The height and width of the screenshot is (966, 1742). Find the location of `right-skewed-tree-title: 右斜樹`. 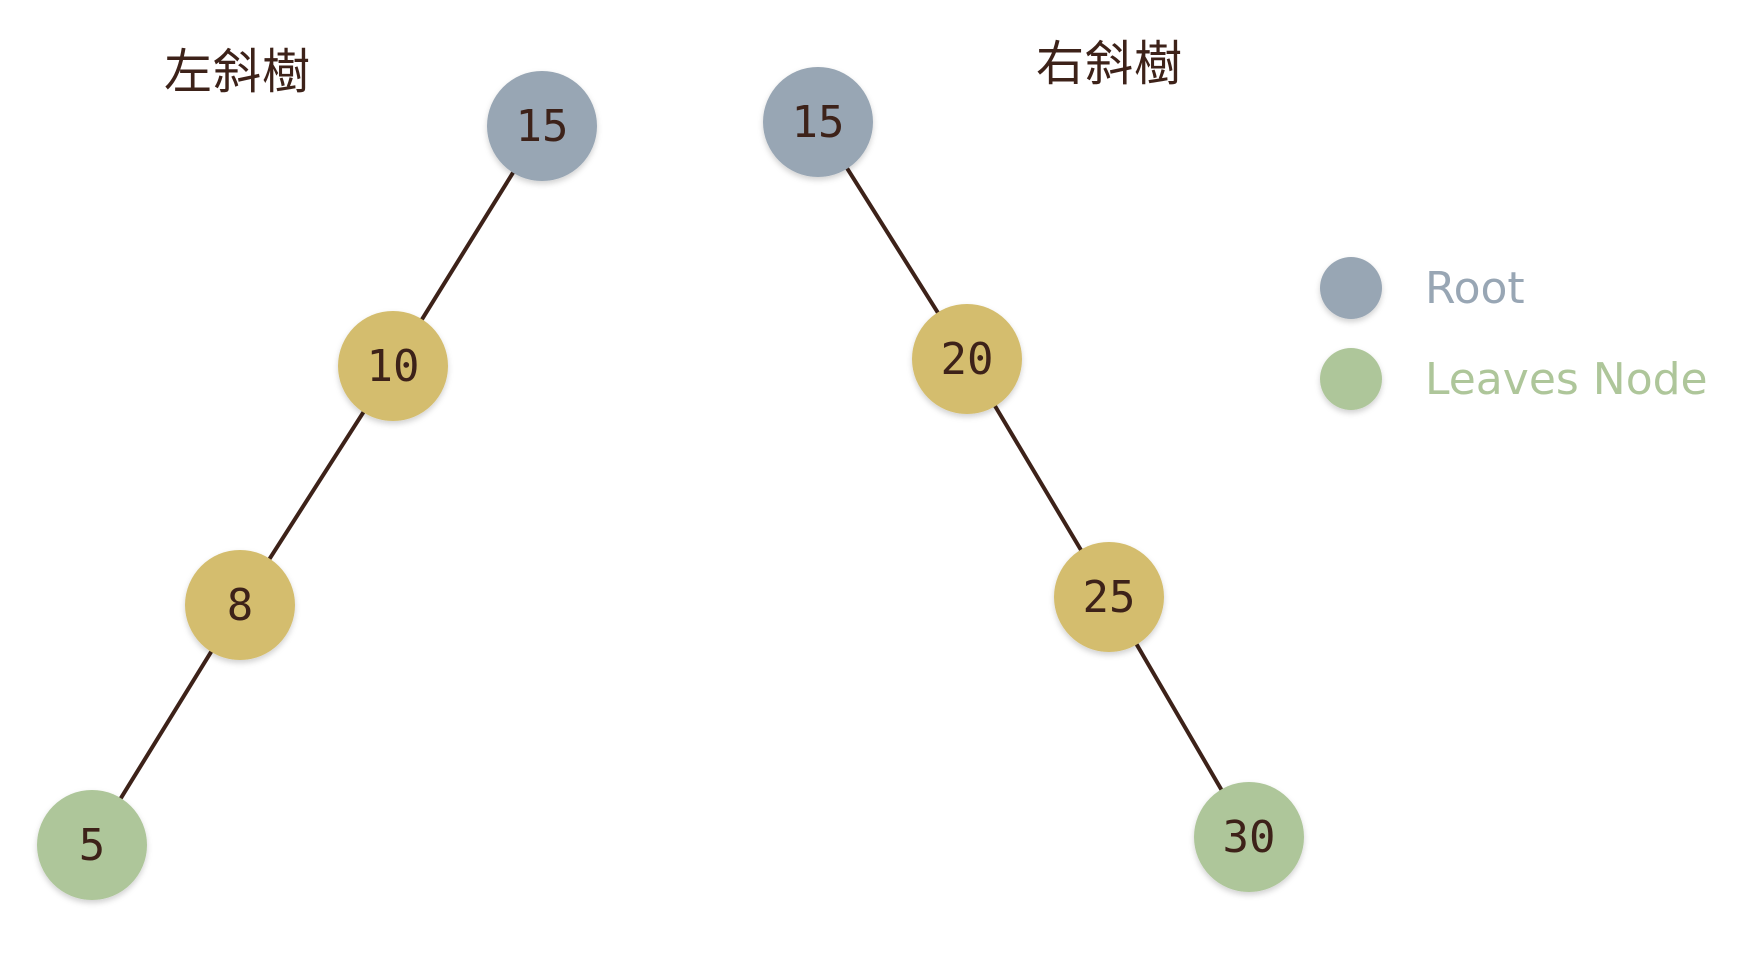

right-skewed-tree-title: 右斜樹 is located at coordinates (1110, 64).